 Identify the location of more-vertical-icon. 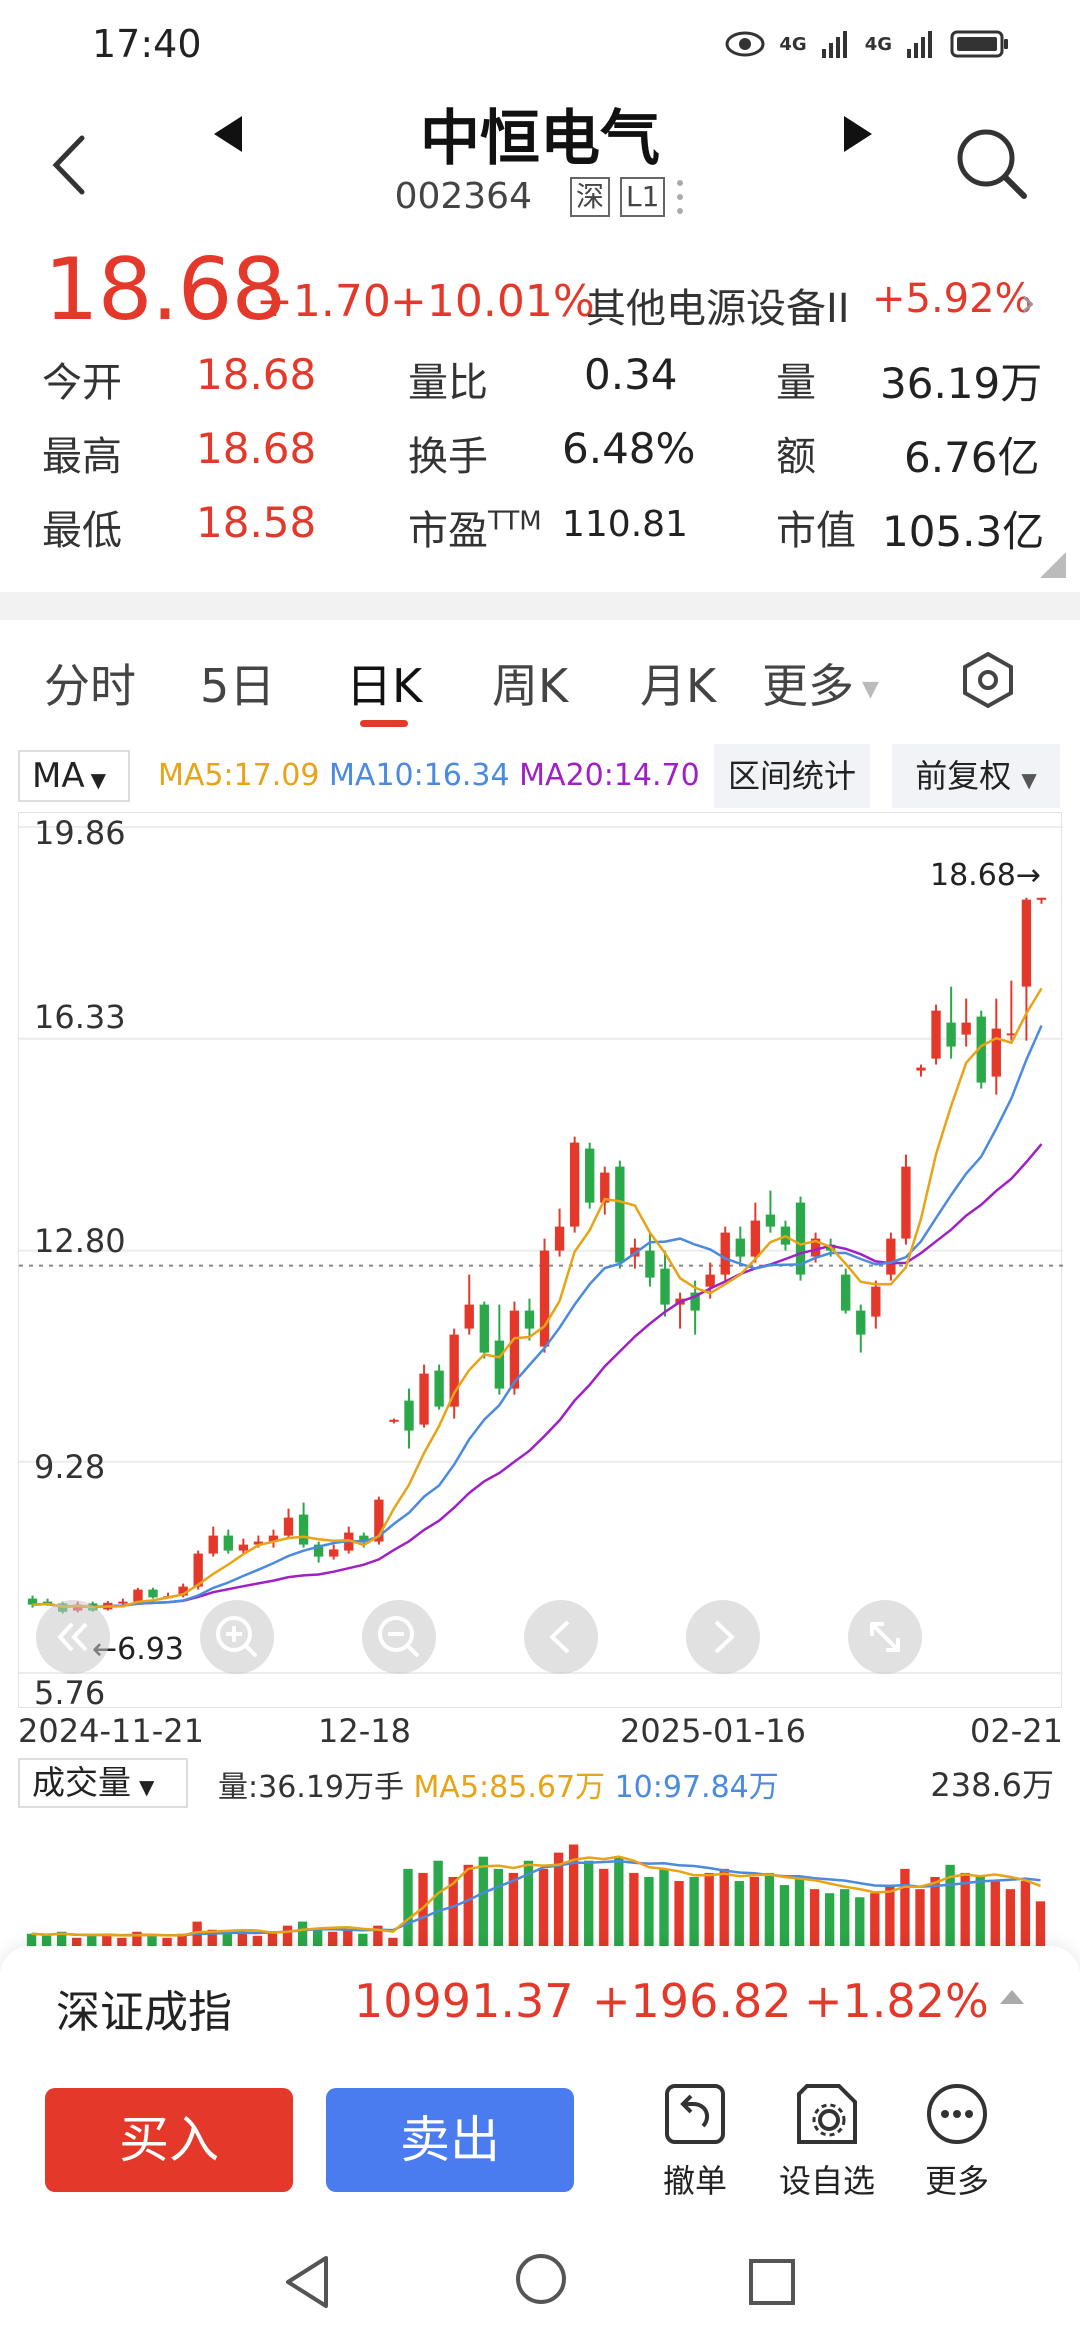
(680, 197).